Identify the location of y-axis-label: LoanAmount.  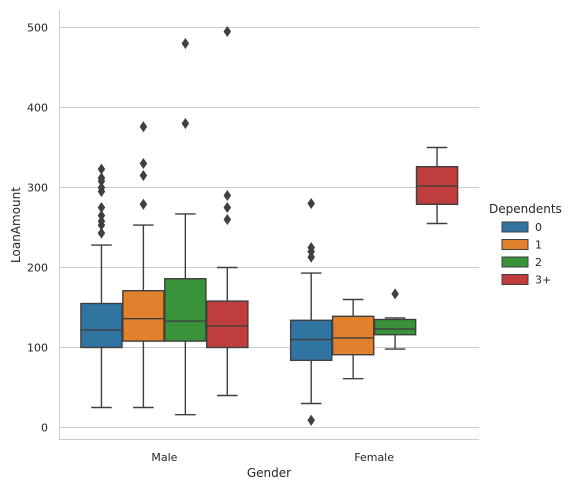
(16, 225).